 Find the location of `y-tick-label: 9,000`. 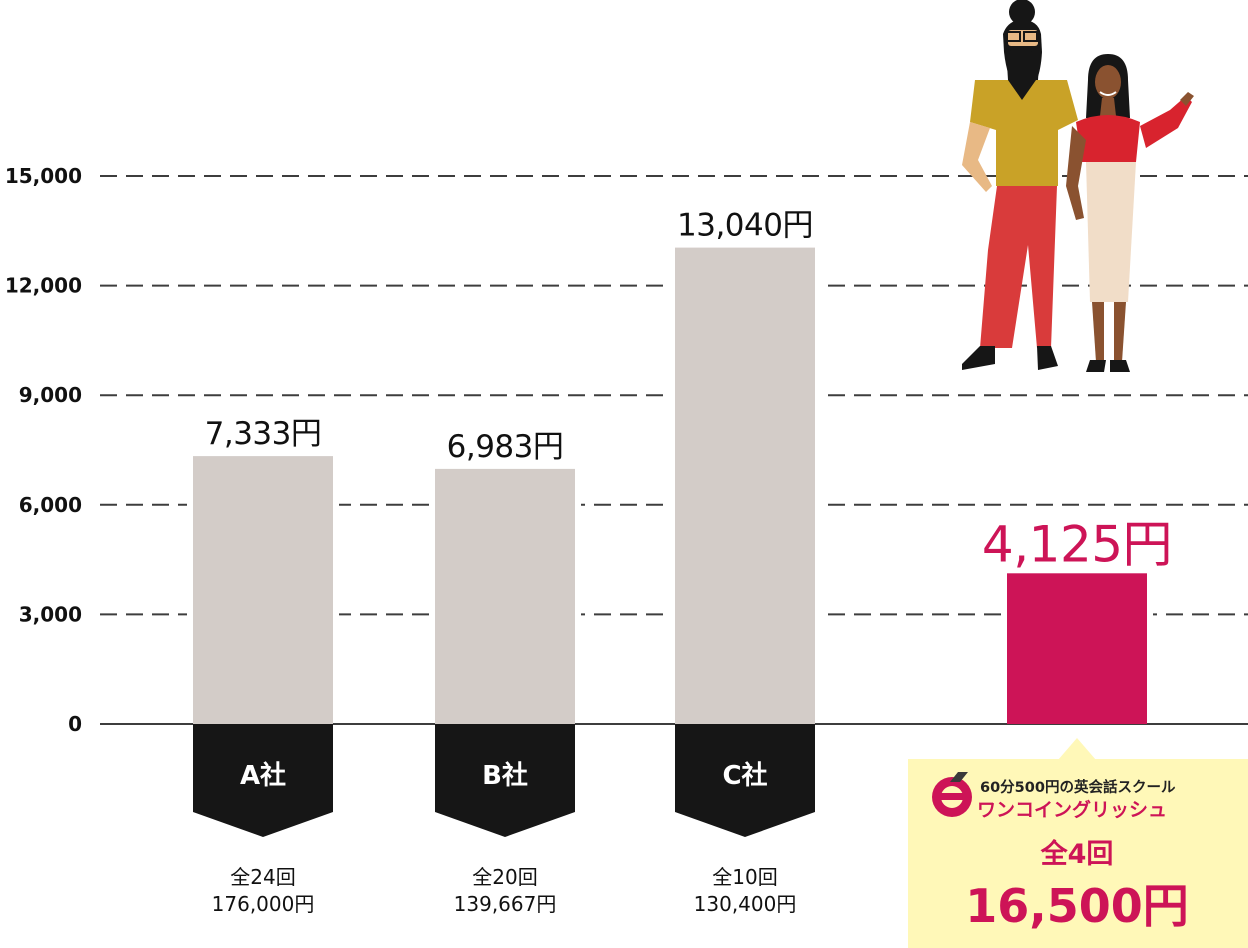

y-tick-label: 9,000 is located at coordinates (50, 395).